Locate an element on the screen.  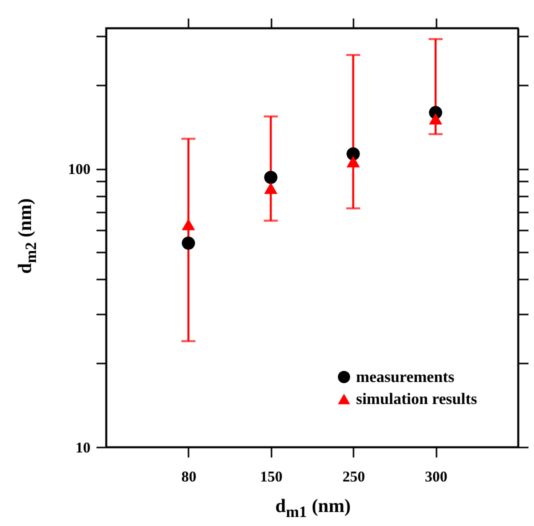
x-axis-title: d$_{m1}$ (nm) is located at coordinates (313, 509).